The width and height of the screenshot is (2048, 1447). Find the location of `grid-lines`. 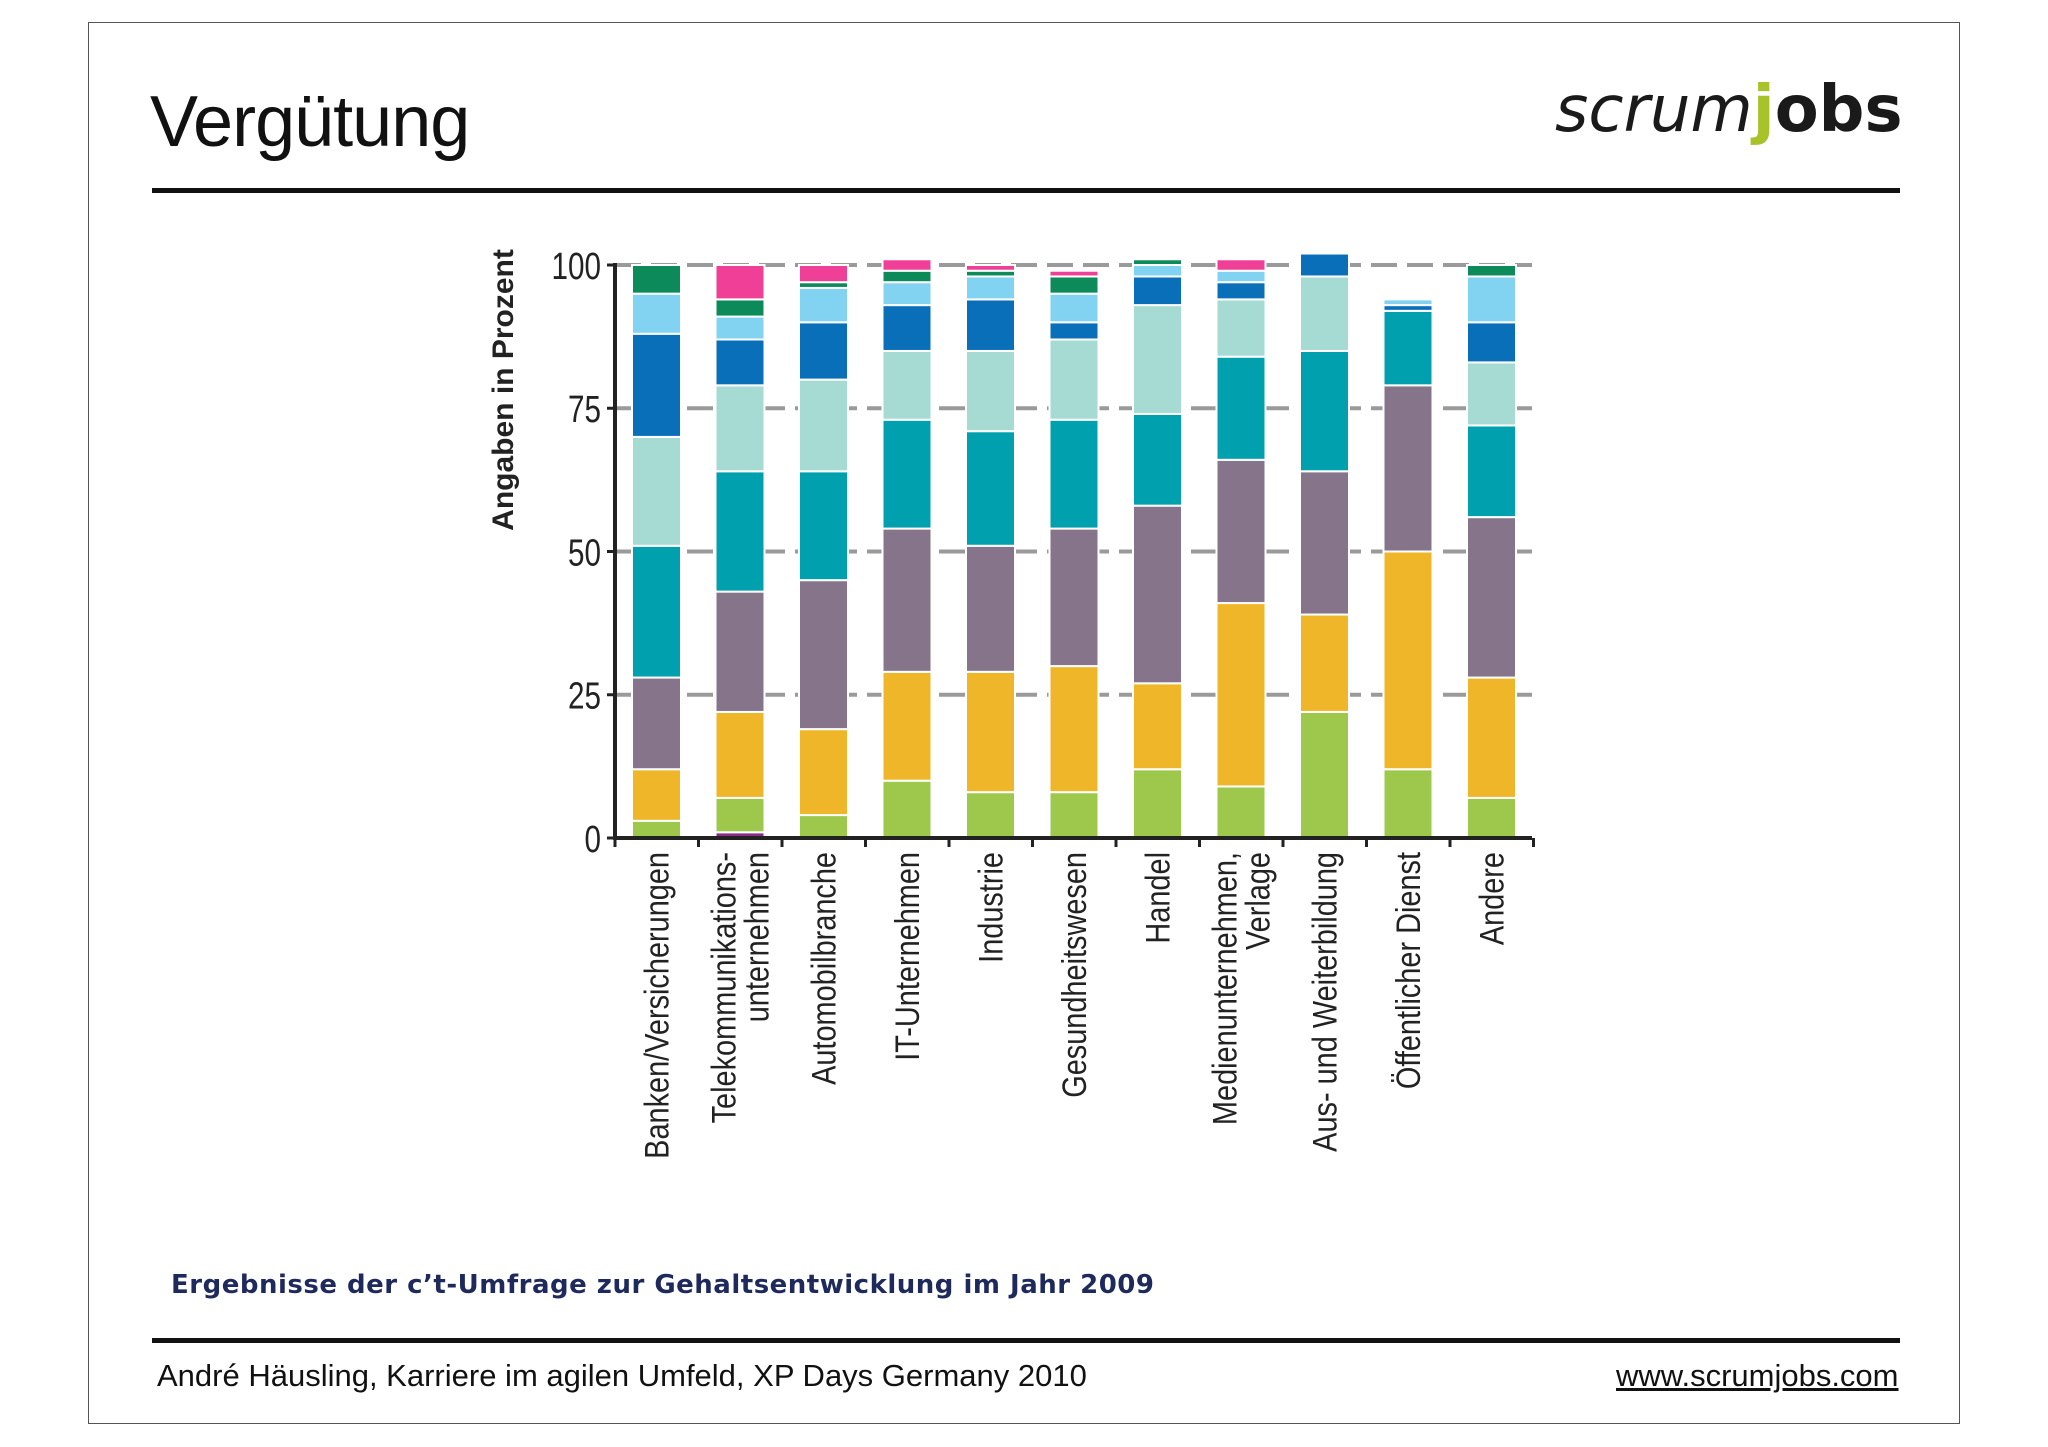

grid-lines is located at coordinates (1073, 480).